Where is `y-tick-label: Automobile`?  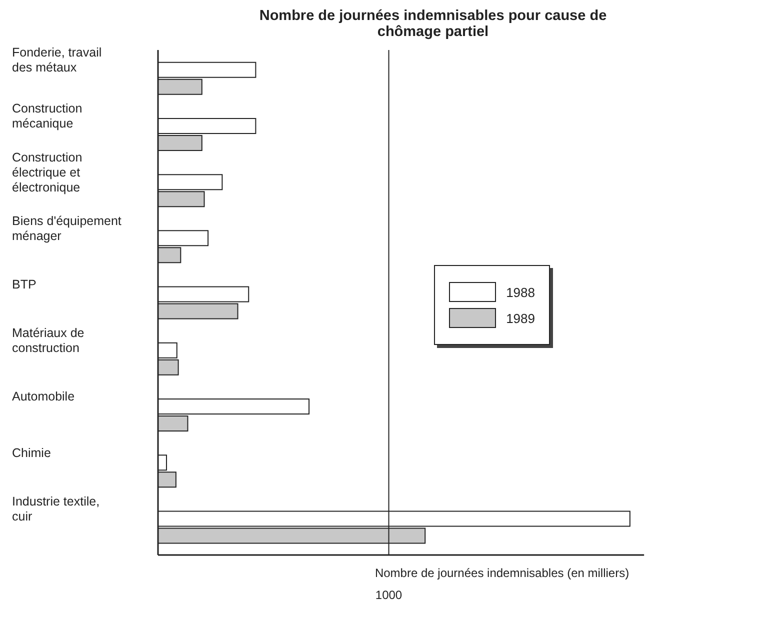 y-tick-label: Automobile is located at coordinates (43, 397).